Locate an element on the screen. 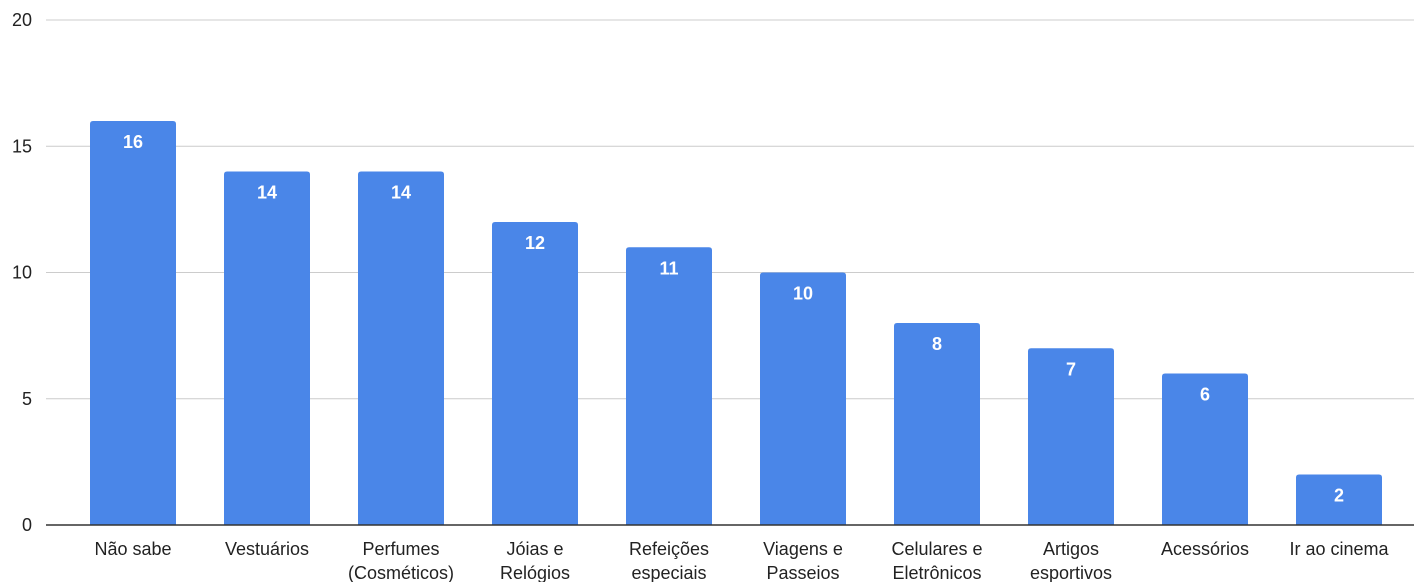 This screenshot has height=582, width=1414. x-category-label-line: Não sabe is located at coordinates (132, 549).